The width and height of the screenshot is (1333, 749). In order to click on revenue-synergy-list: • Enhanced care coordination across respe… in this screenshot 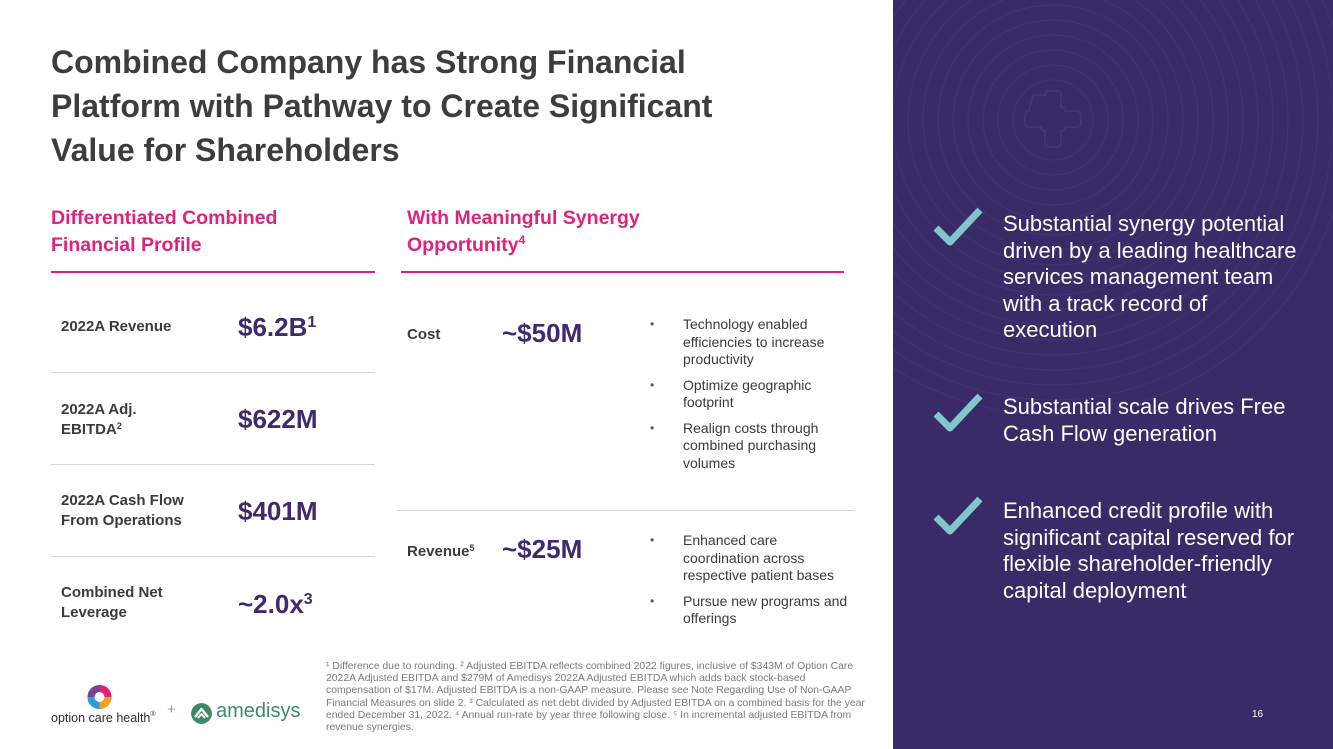, I will do `click(750, 584)`.